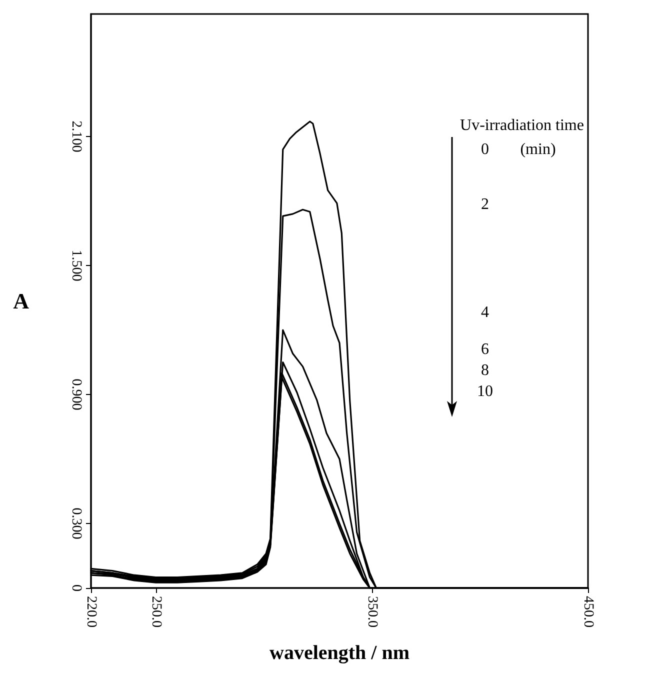 Image resolution: width=649 pixels, height=695 pixels. Describe the element at coordinates (485, 392) in the screenshot. I see `annotation: 10` at that location.